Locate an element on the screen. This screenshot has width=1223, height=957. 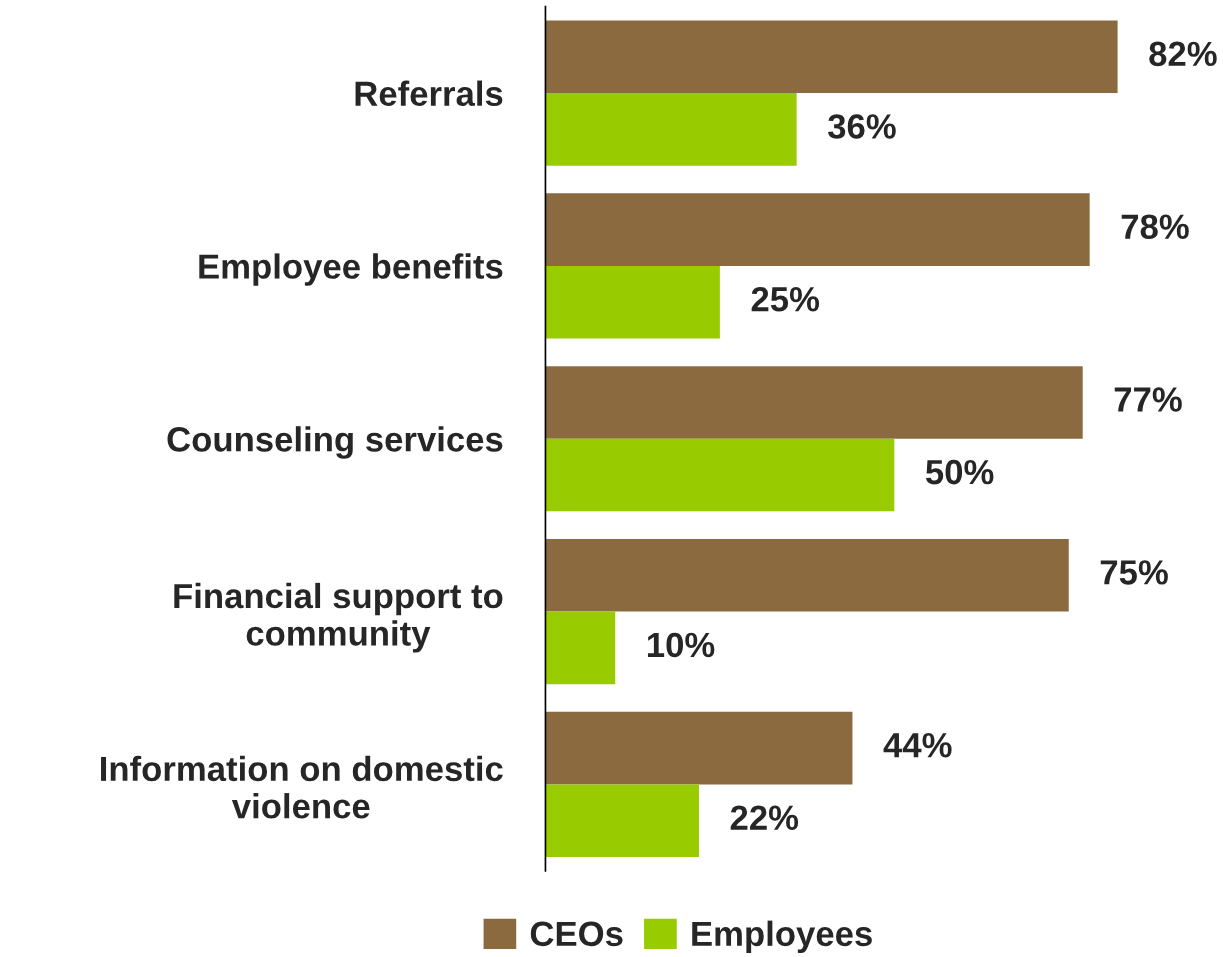
data-label: 50% is located at coordinates (959, 472).